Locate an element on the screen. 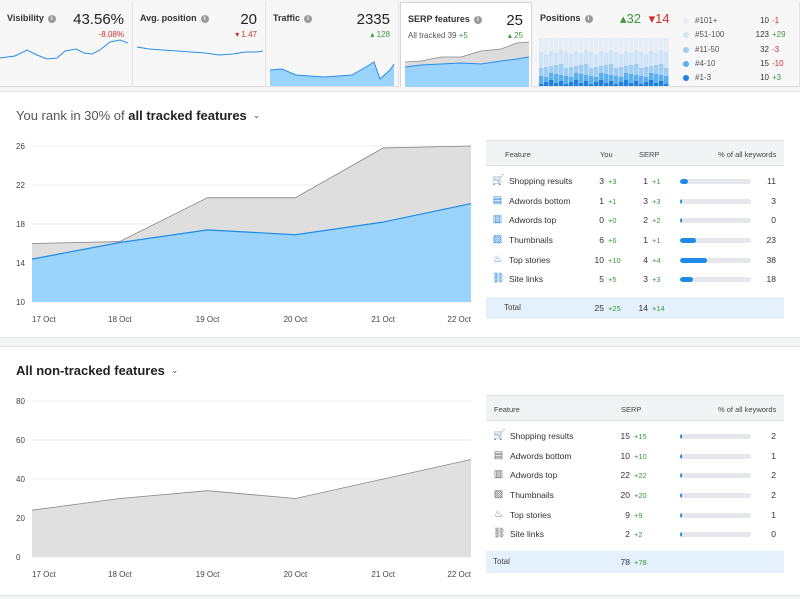 This screenshot has height=599, width=800. table-row: ▤ Adwords bottom 1 +1 3 +3 3 is located at coordinates (635, 201).